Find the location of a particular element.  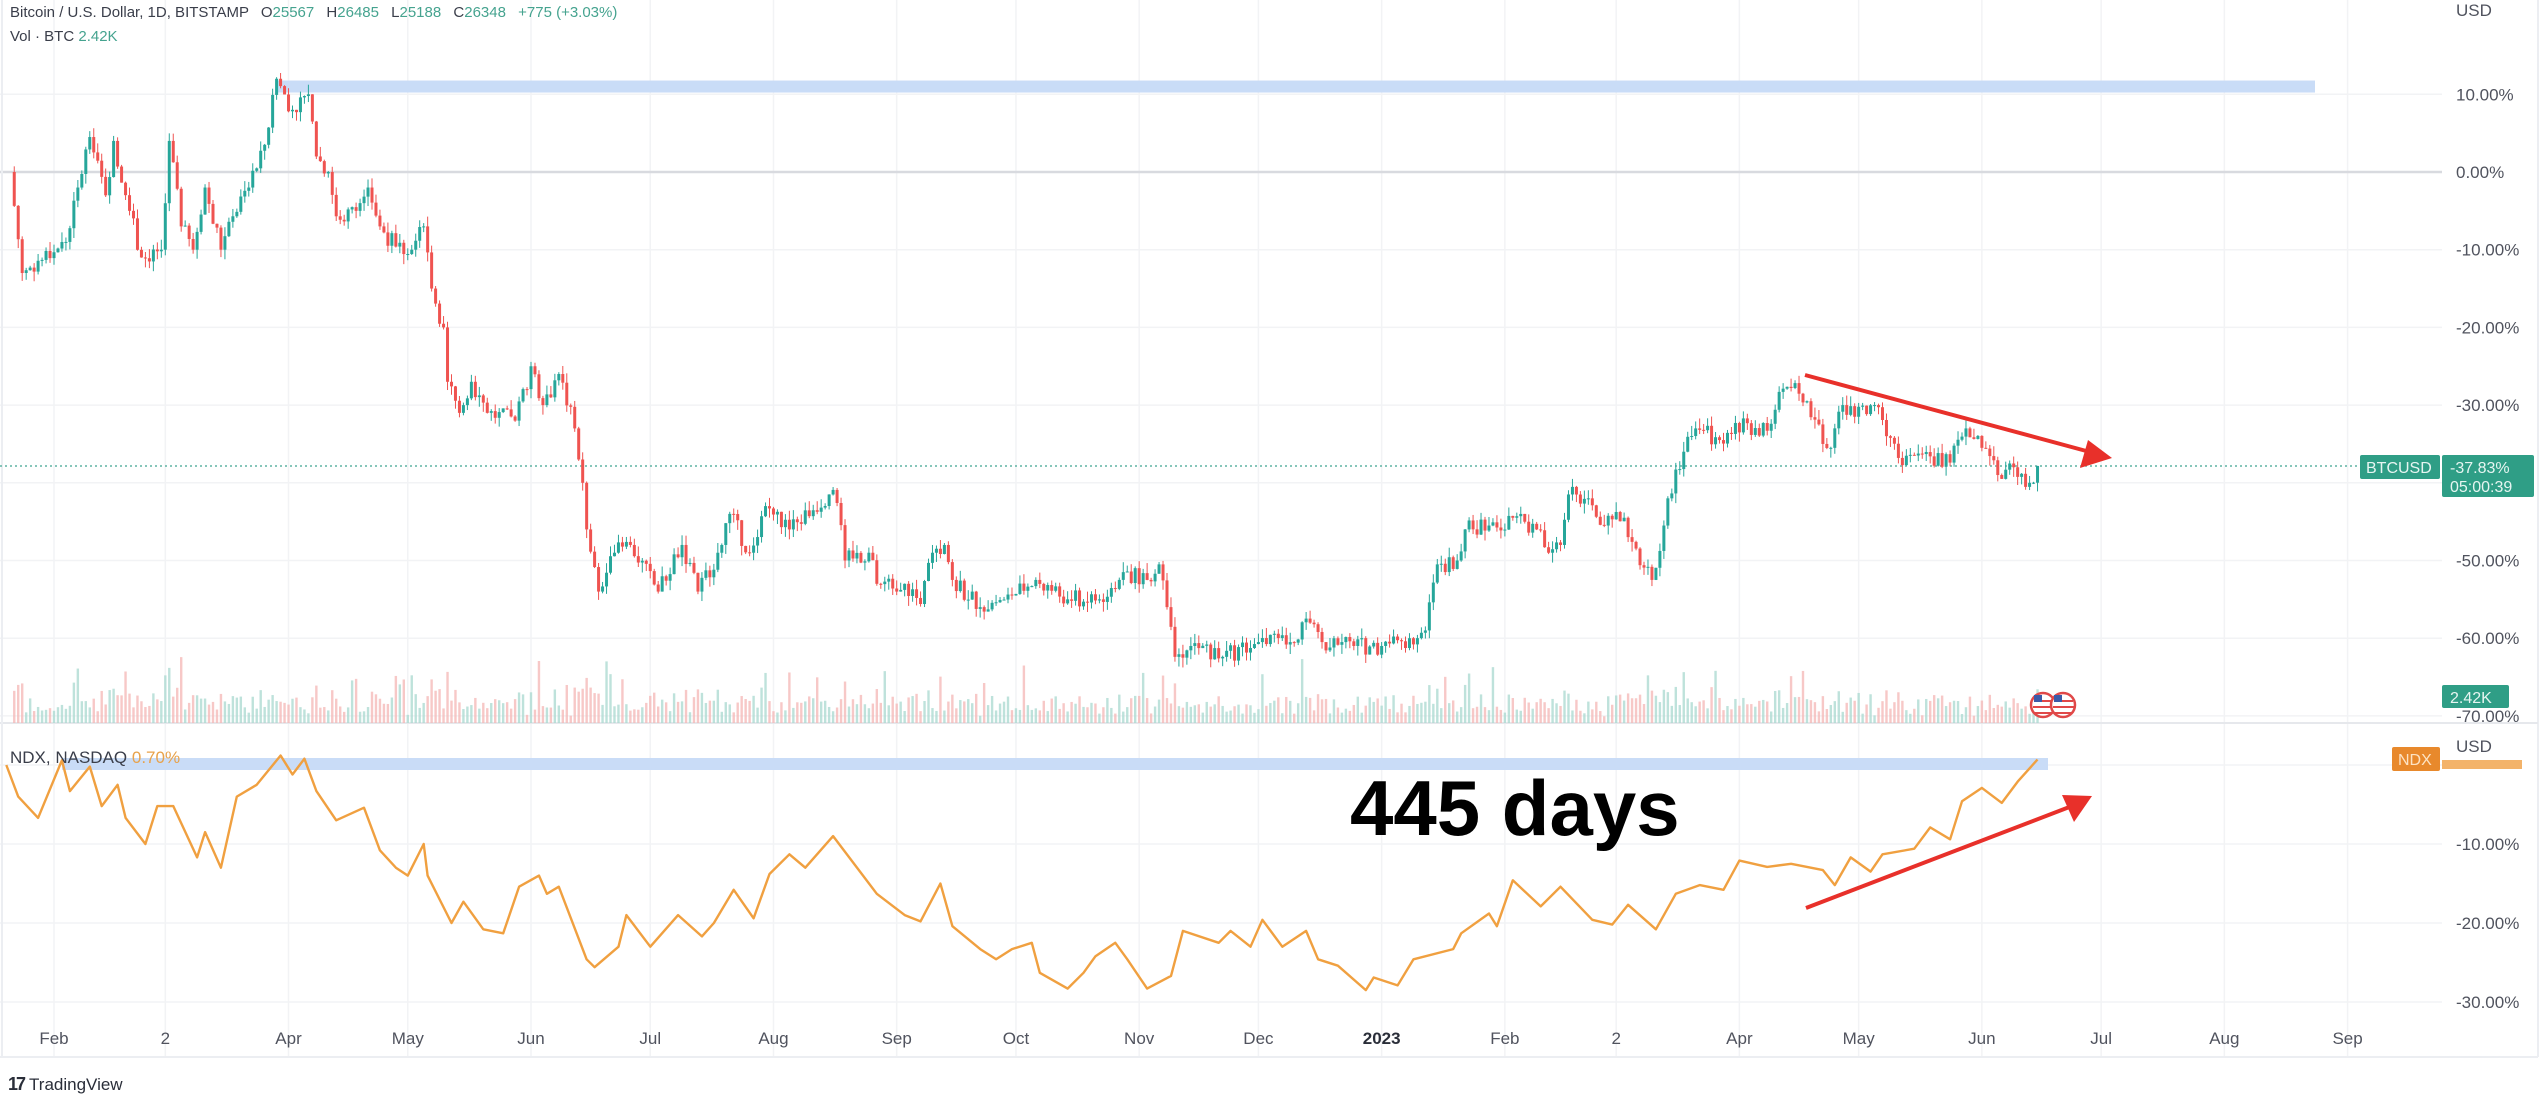

ndx-legend: NDX, NASDAQ 0.70% is located at coordinates (95, 758).